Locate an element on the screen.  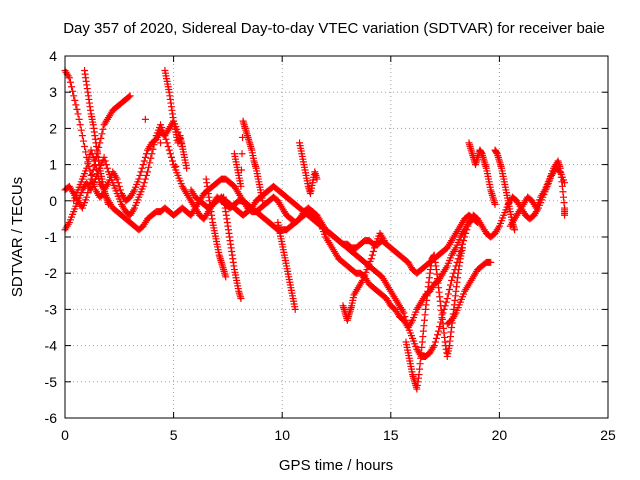
y-tick-labels: -6 -5 -4 -3 -2 -1 0 1 2 3 4 is located at coordinates (51, 237).